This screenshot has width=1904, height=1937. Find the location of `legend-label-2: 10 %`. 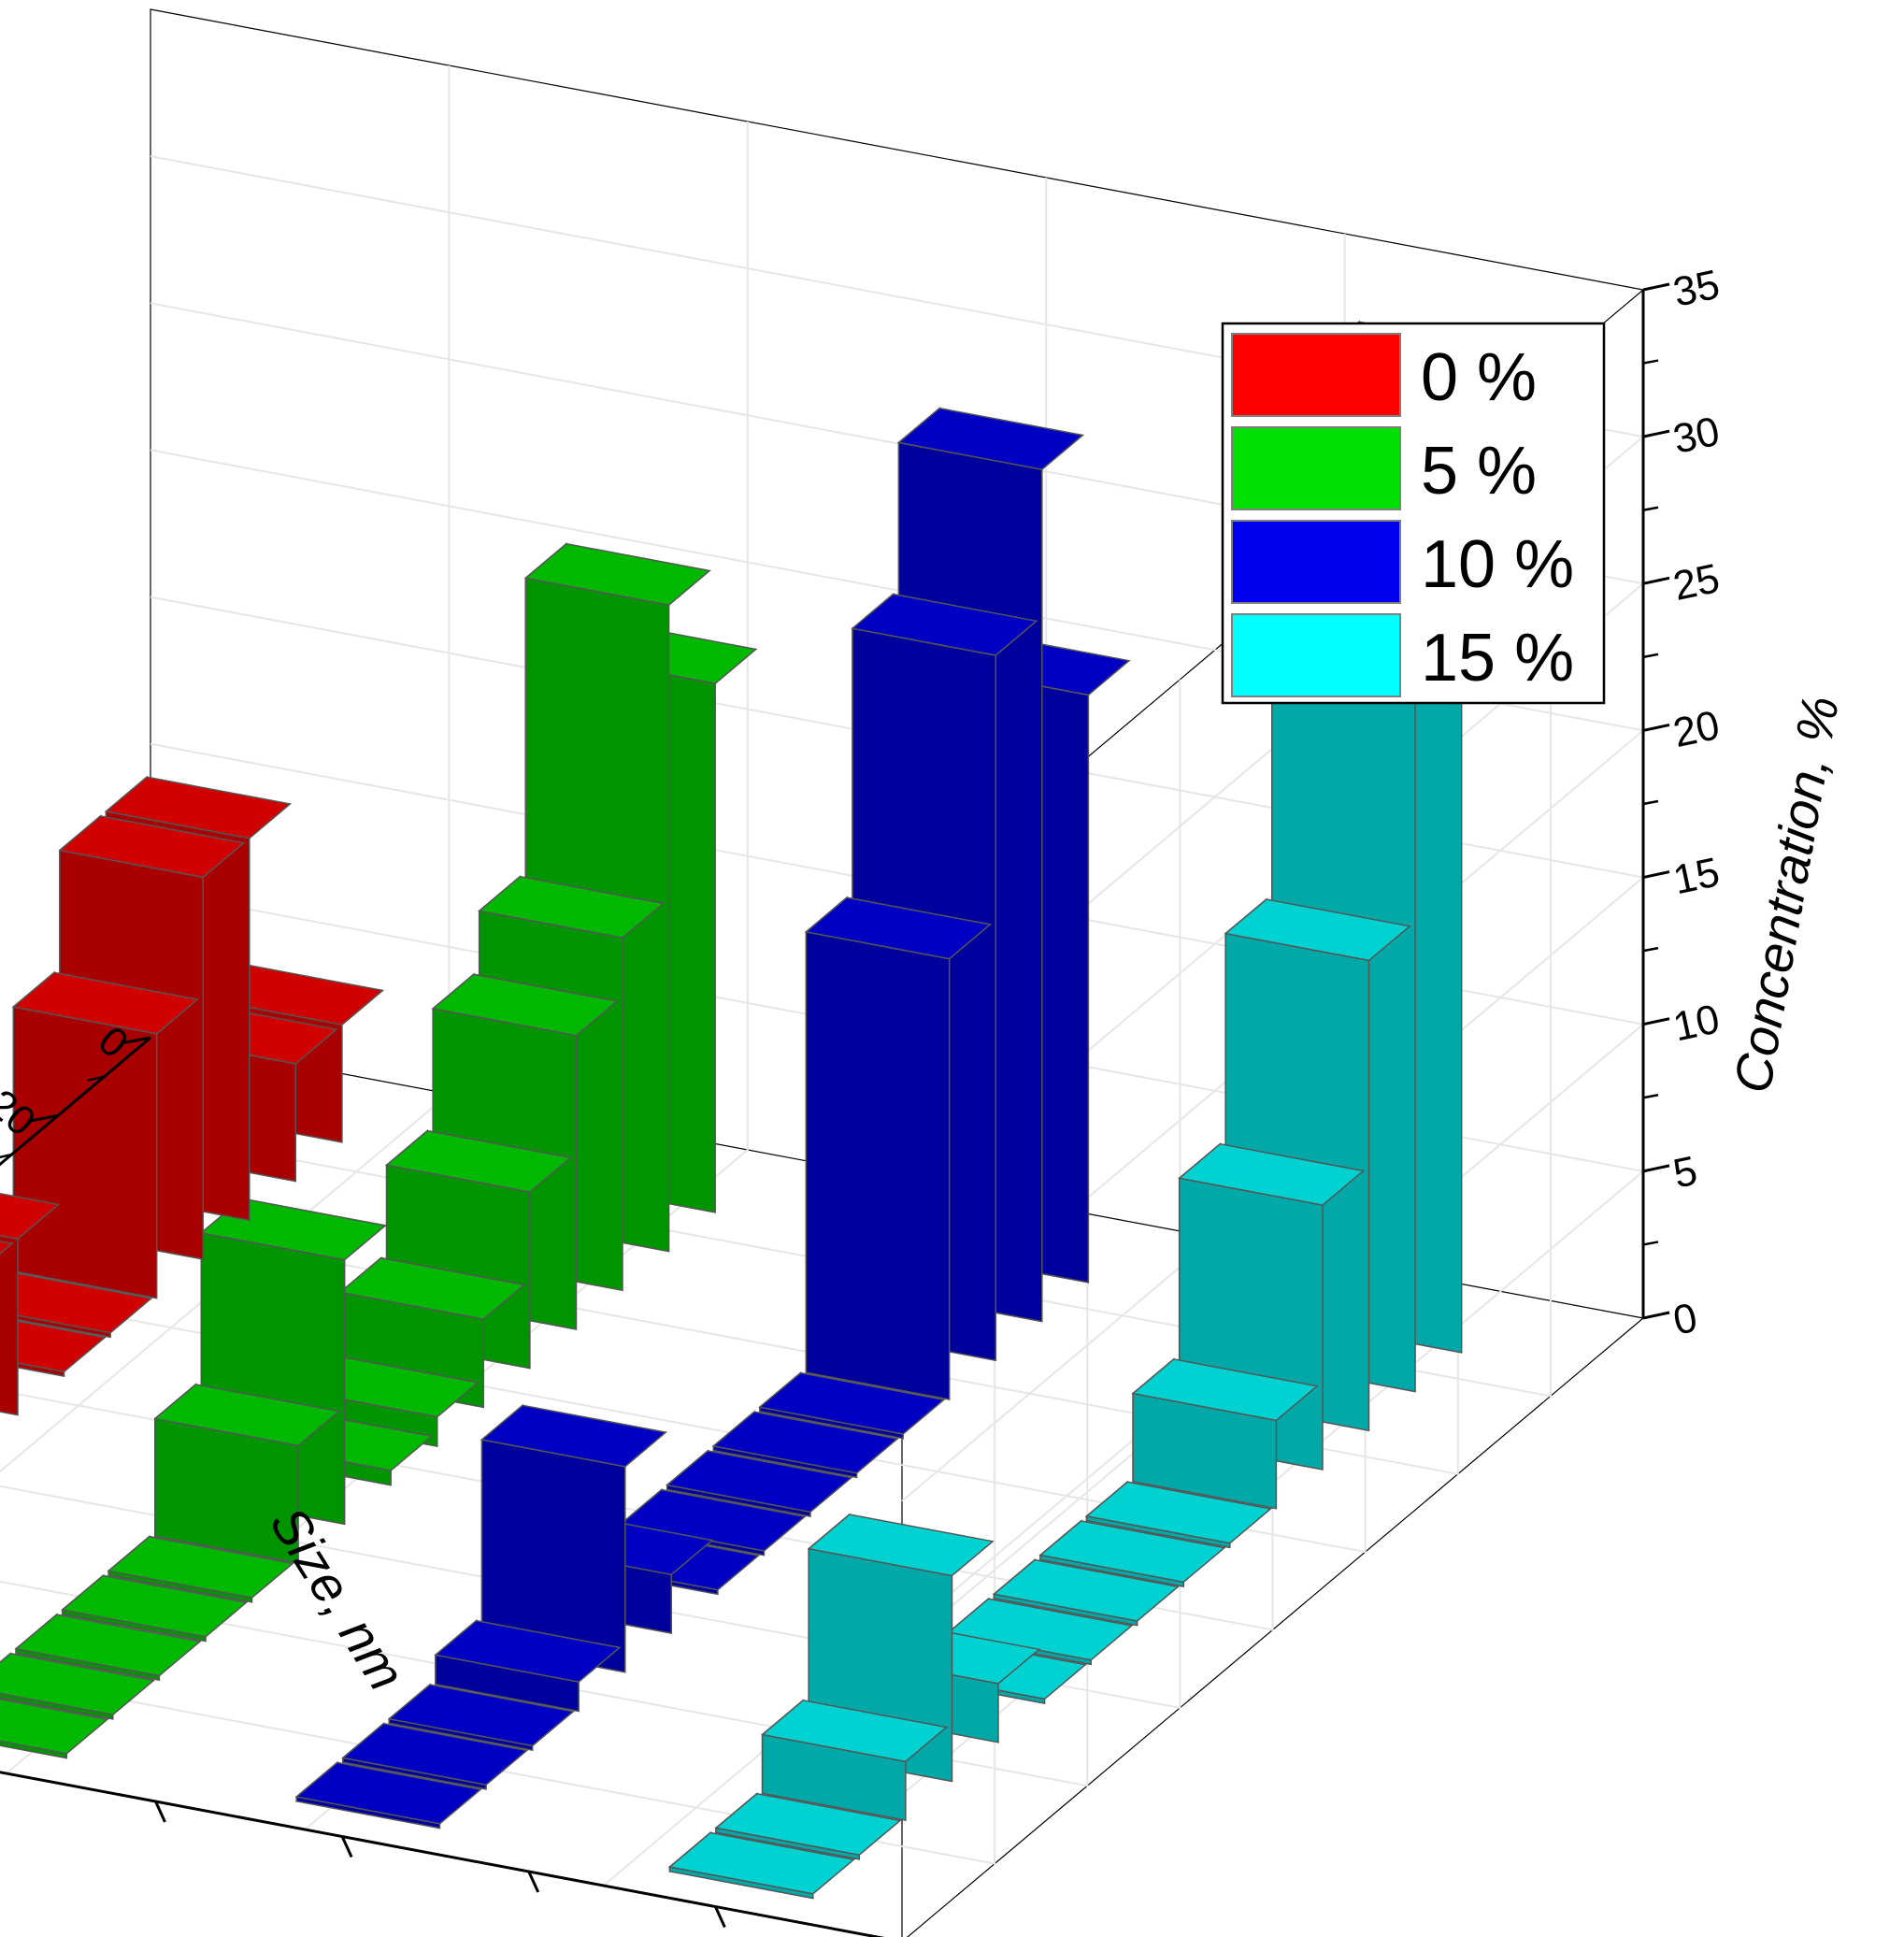

legend-label-2: 10 % is located at coordinates (1497, 564).